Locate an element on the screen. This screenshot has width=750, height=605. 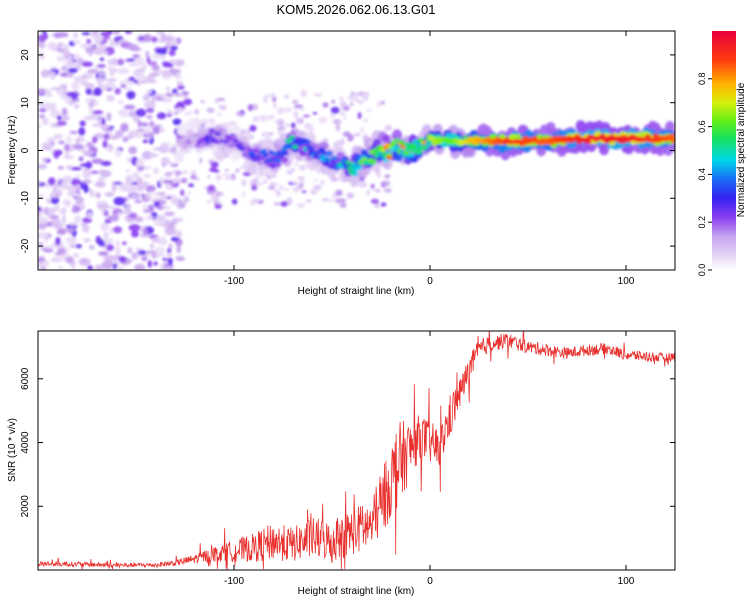
snr-y-tick-label: 6000 is located at coordinates (25, 378).